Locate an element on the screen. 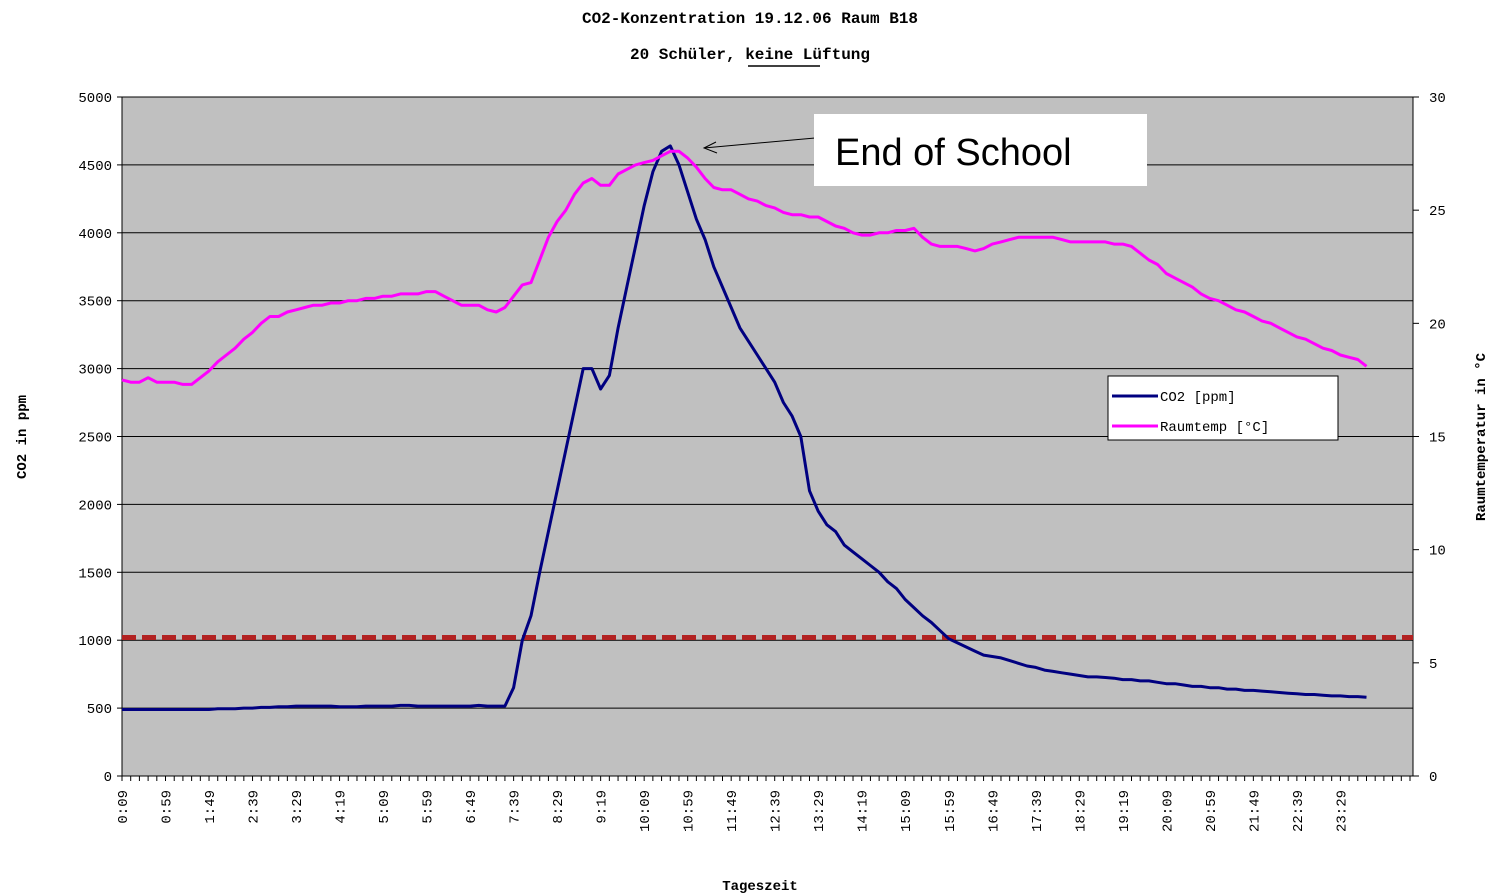 This screenshot has height=895, width=1495. y2-tick-label: 15 is located at coordinates (1437, 439).